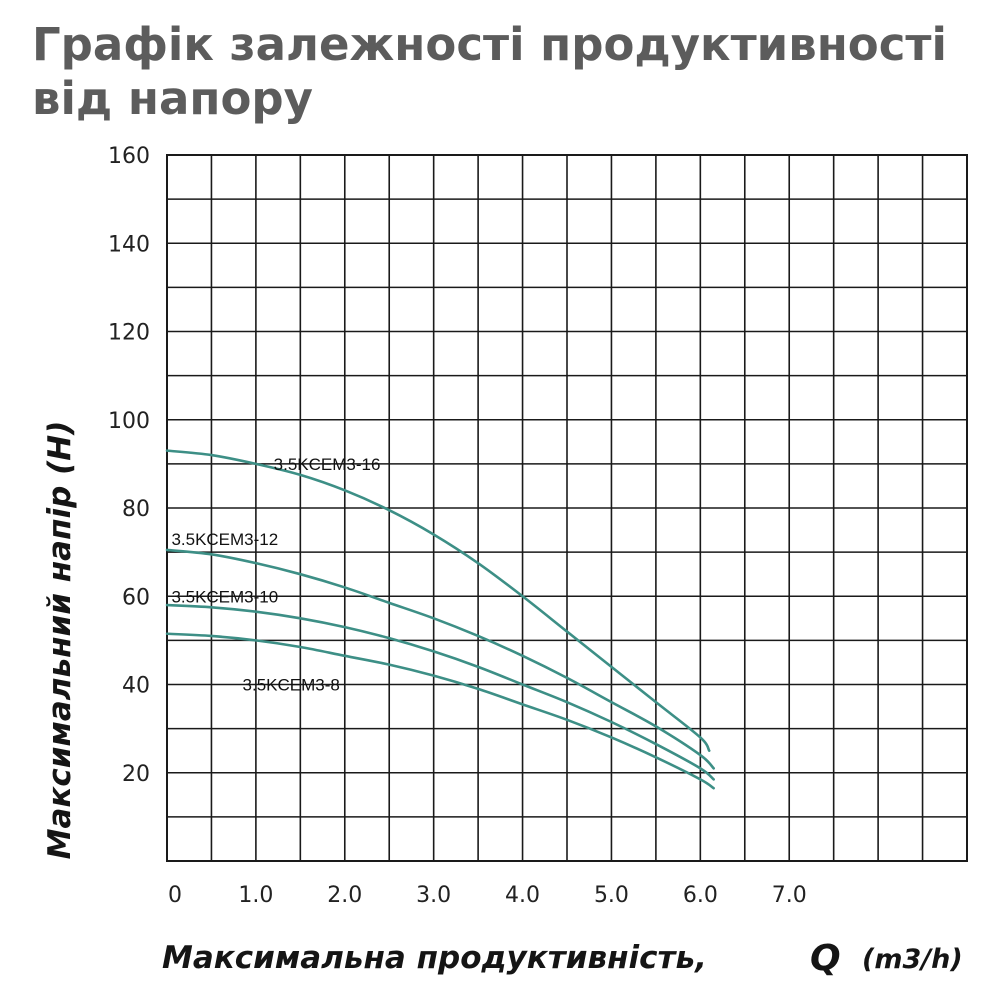 The image size is (1000, 1000). I want to click on series-label-0: 3.5KCEM3-16, so click(327, 464).